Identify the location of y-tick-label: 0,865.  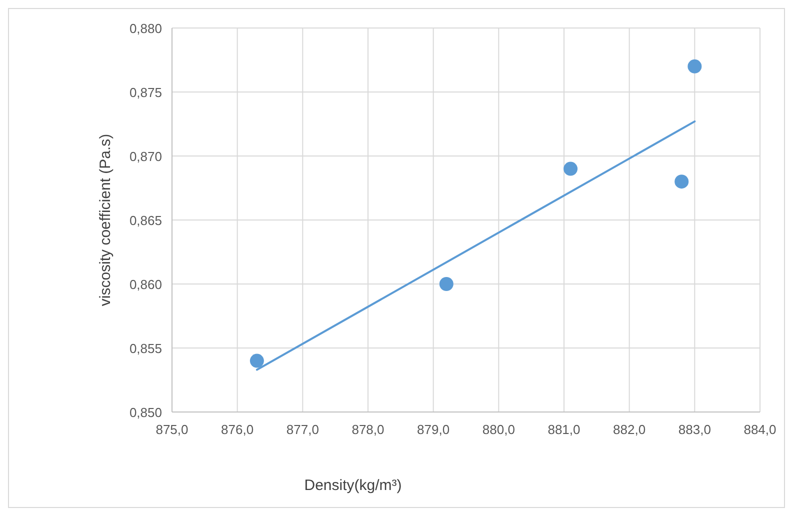
(145, 220).